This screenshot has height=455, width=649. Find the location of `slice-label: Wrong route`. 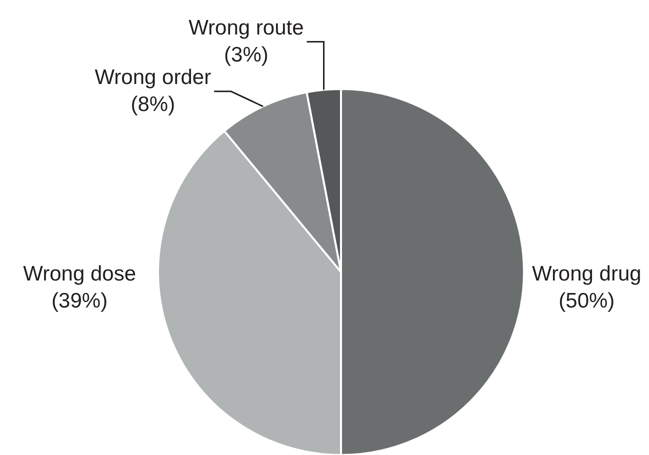

slice-label: Wrong route is located at coordinates (246, 28).